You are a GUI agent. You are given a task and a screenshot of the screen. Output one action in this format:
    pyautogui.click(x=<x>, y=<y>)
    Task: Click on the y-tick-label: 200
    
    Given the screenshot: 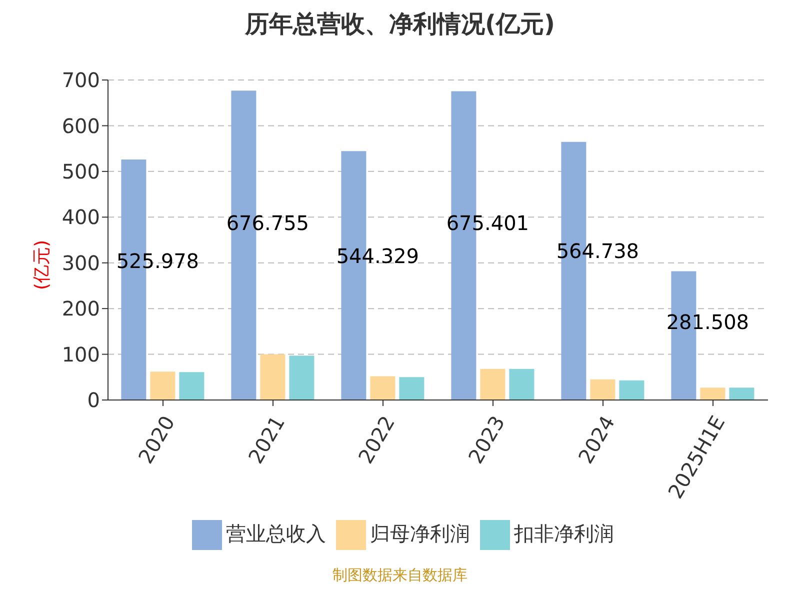 What is the action you would take?
    pyautogui.click(x=81, y=308)
    